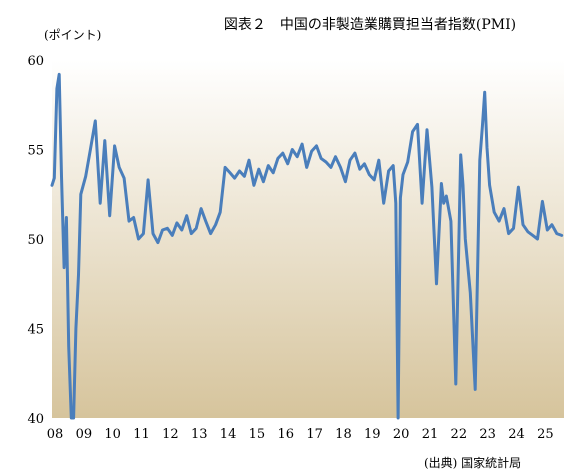 The image size is (570, 476). I want to click on y-axis-label: (ポイント), so click(72, 35).